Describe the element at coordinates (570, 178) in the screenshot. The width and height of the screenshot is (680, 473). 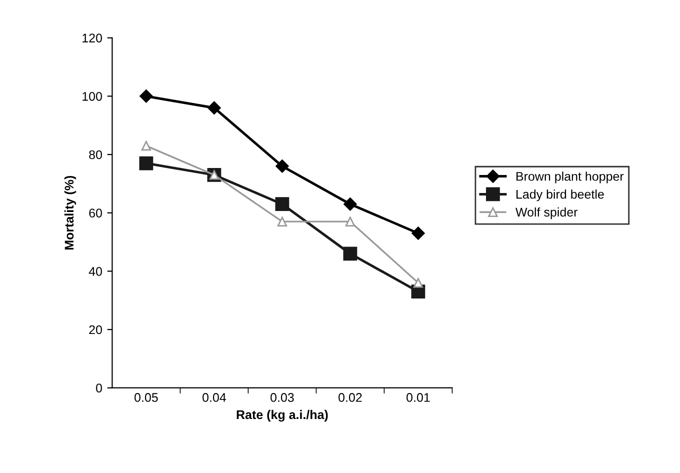
I see `legend-label: Brown plant hopper` at that location.